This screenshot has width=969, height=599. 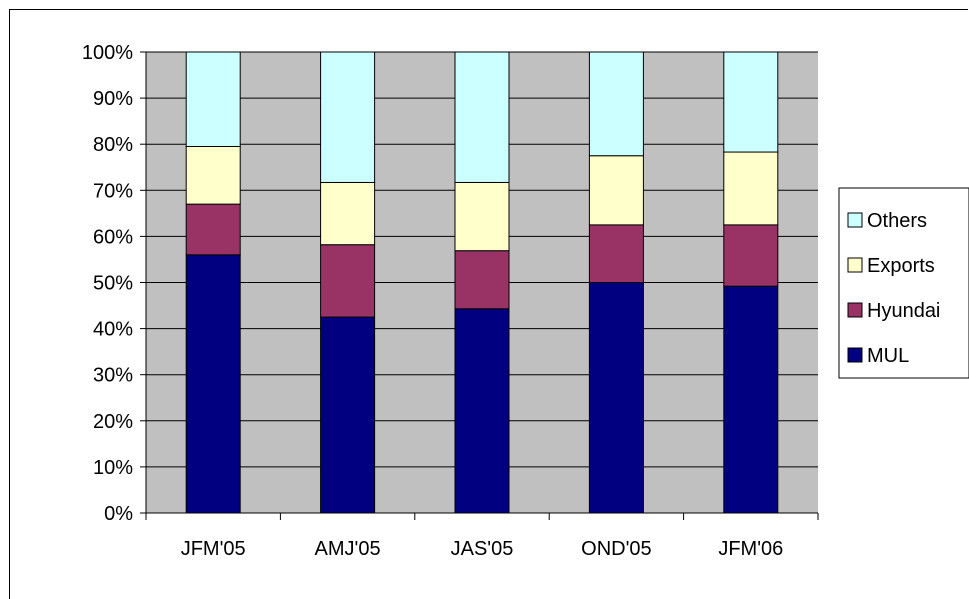 I want to click on x-category-label: AMJ'05, so click(x=348, y=549).